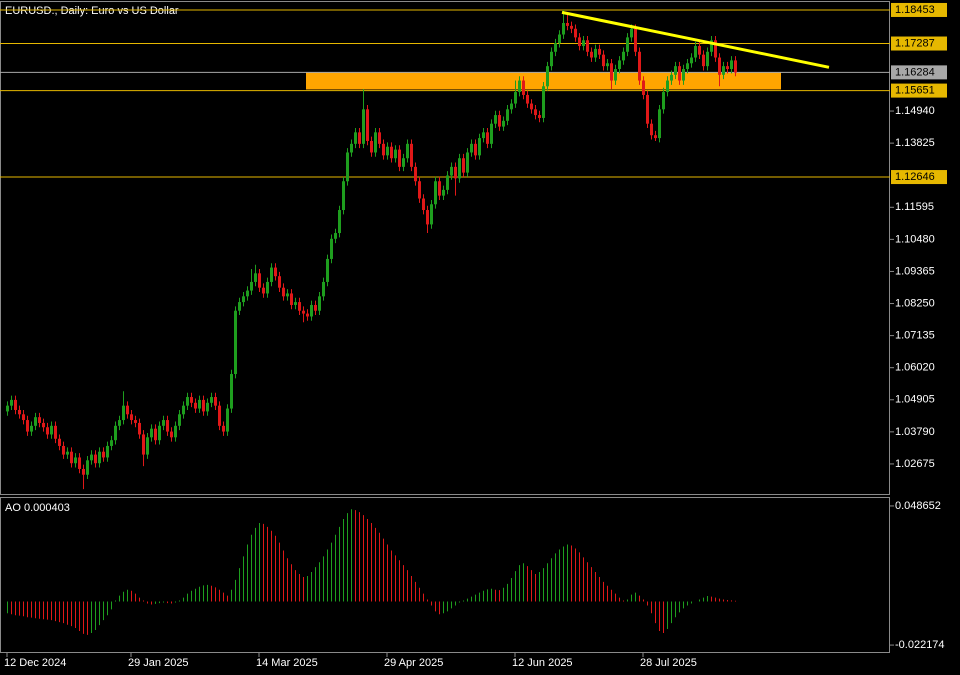  Describe the element at coordinates (918, 506) in the screenshot. I see `indicator-tick-label: 0.048652` at that location.